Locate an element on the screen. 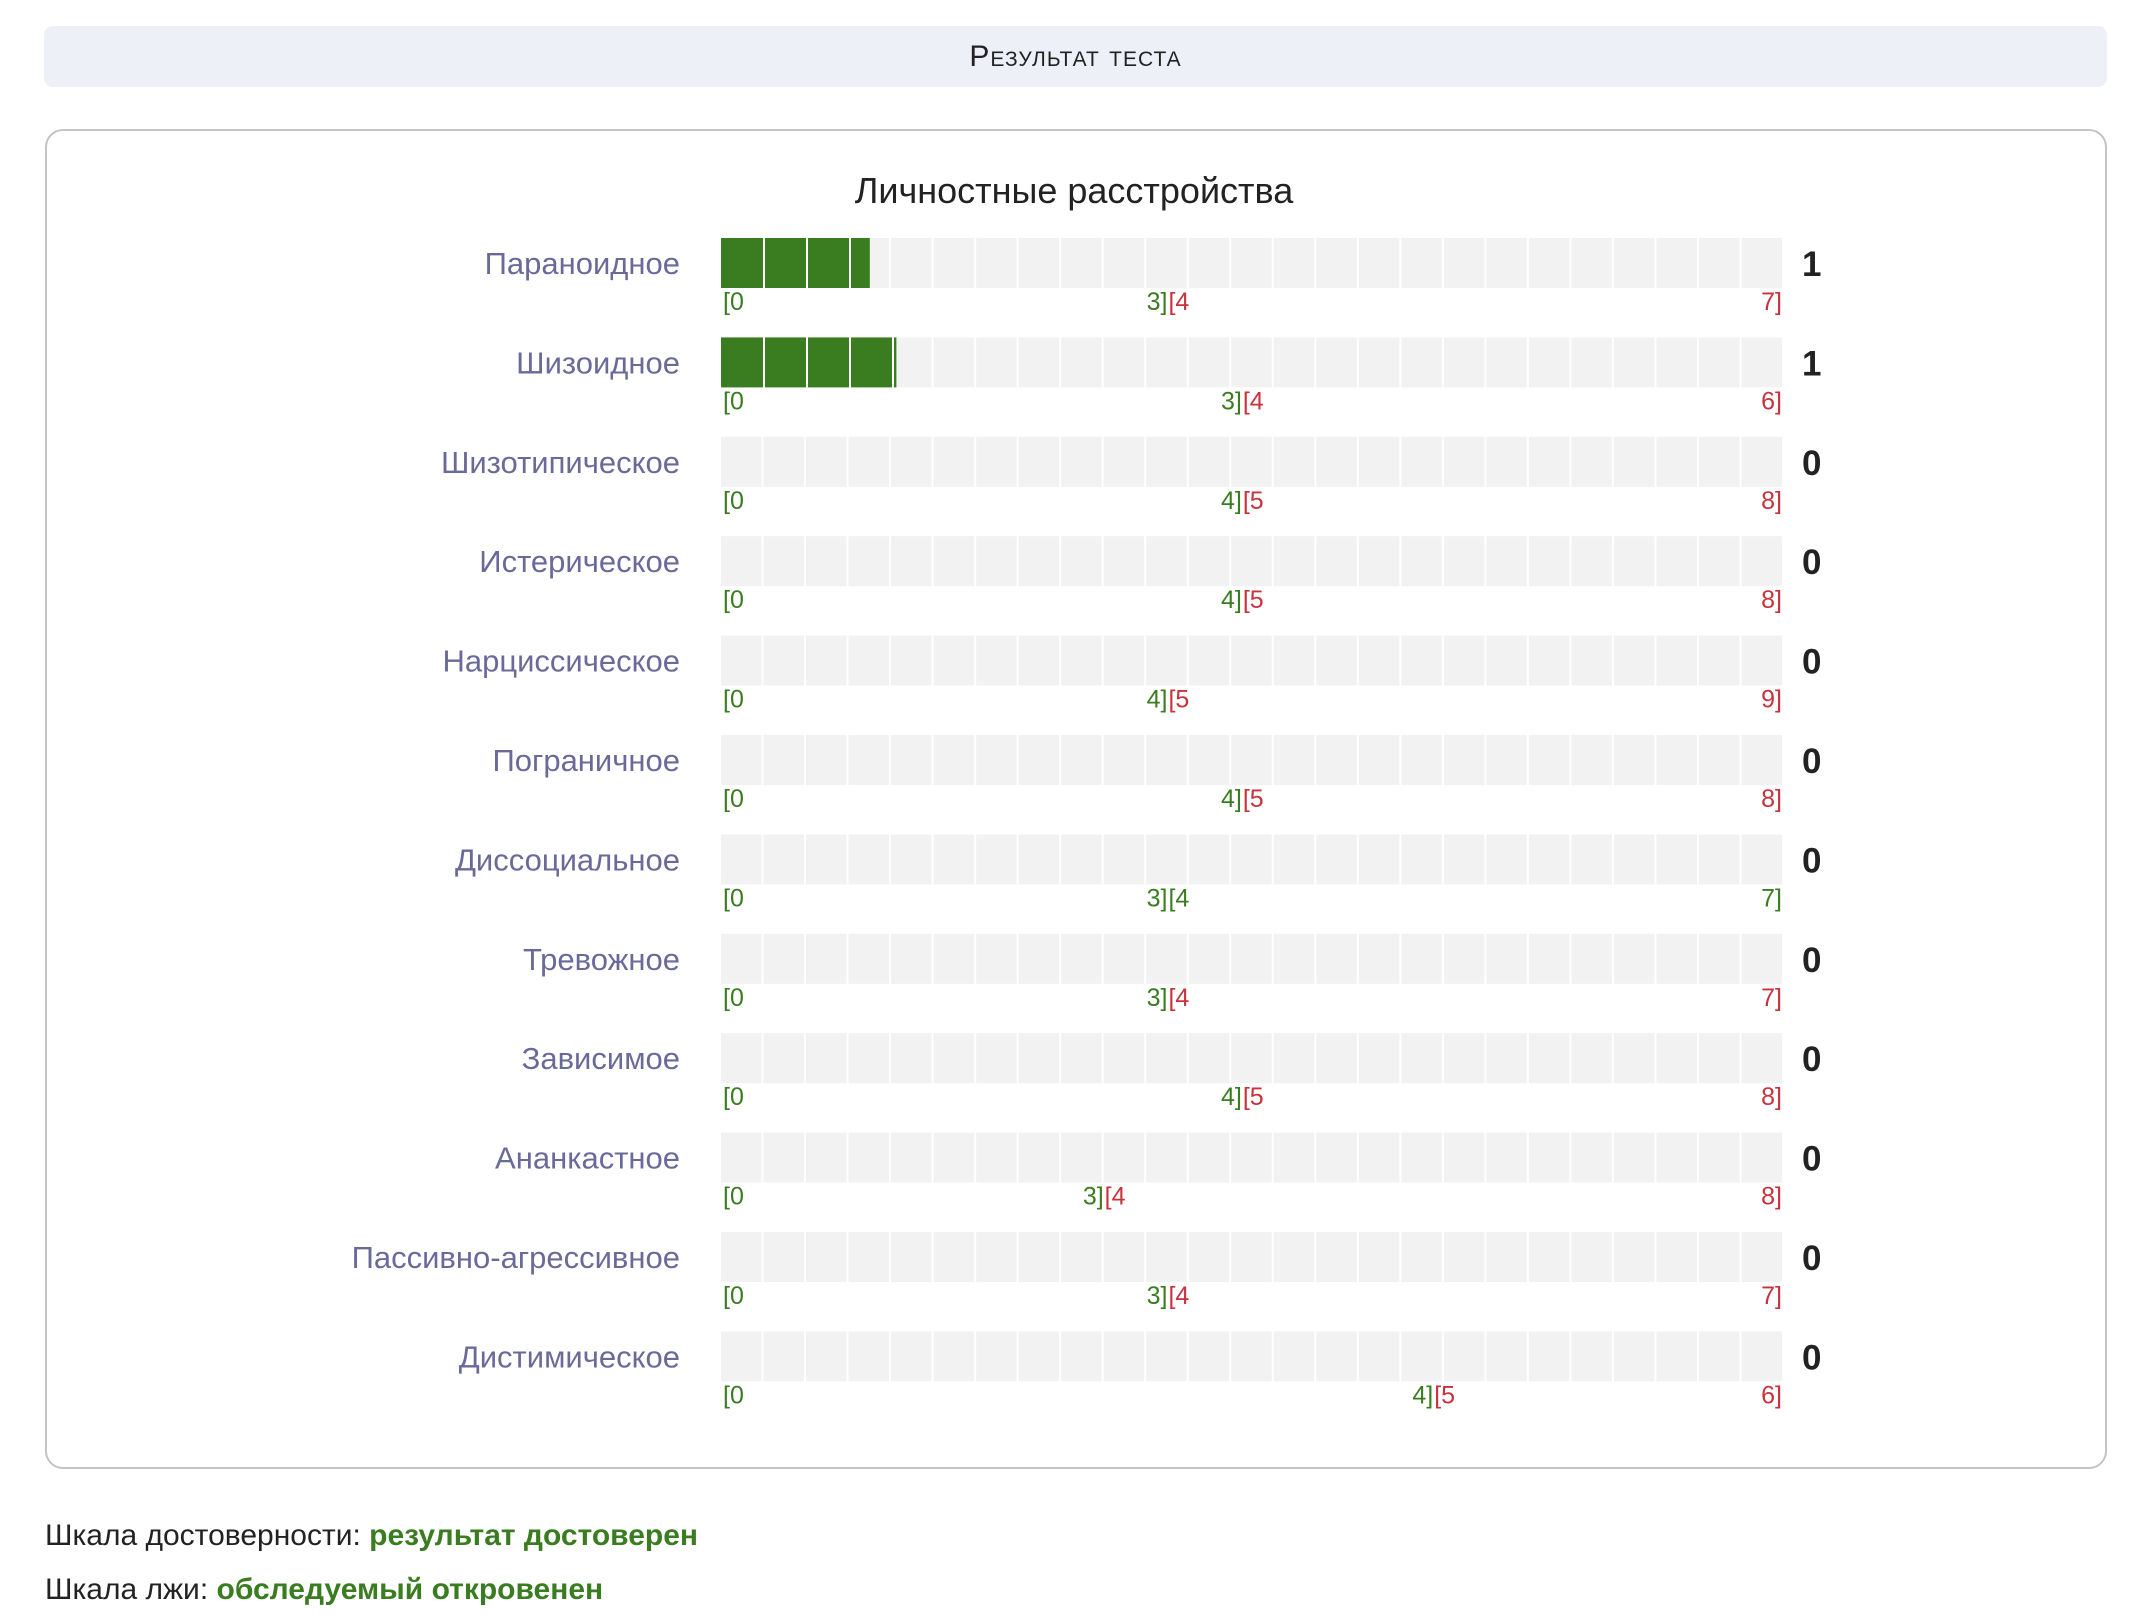 Image resolution: width=2148 pixels, height=1622 pixels. result-header: Результат теста is located at coordinates (1075, 56).